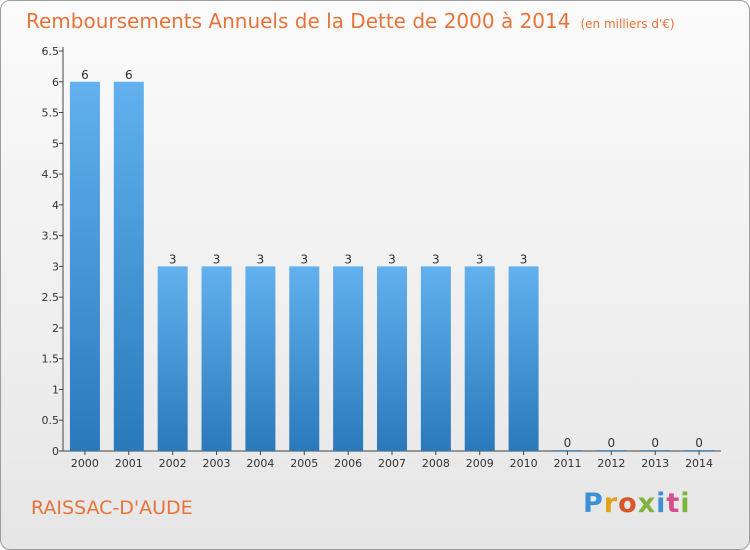 The width and height of the screenshot is (750, 550). I want to click on x-tick-label: 2003, so click(217, 463).